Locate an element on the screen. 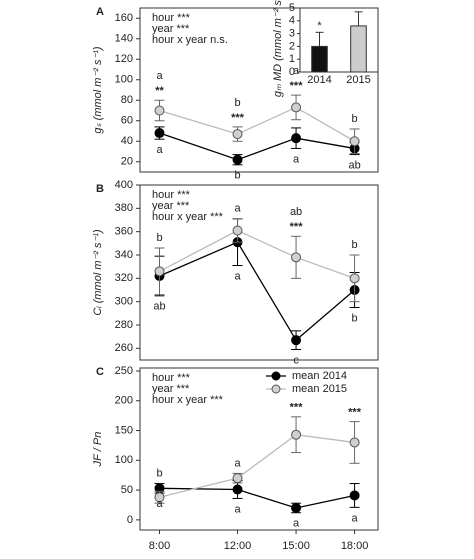 The width and height of the screenshot is (474, 559). annotation: hour x year n.s. is located at coordinates (190, 40).